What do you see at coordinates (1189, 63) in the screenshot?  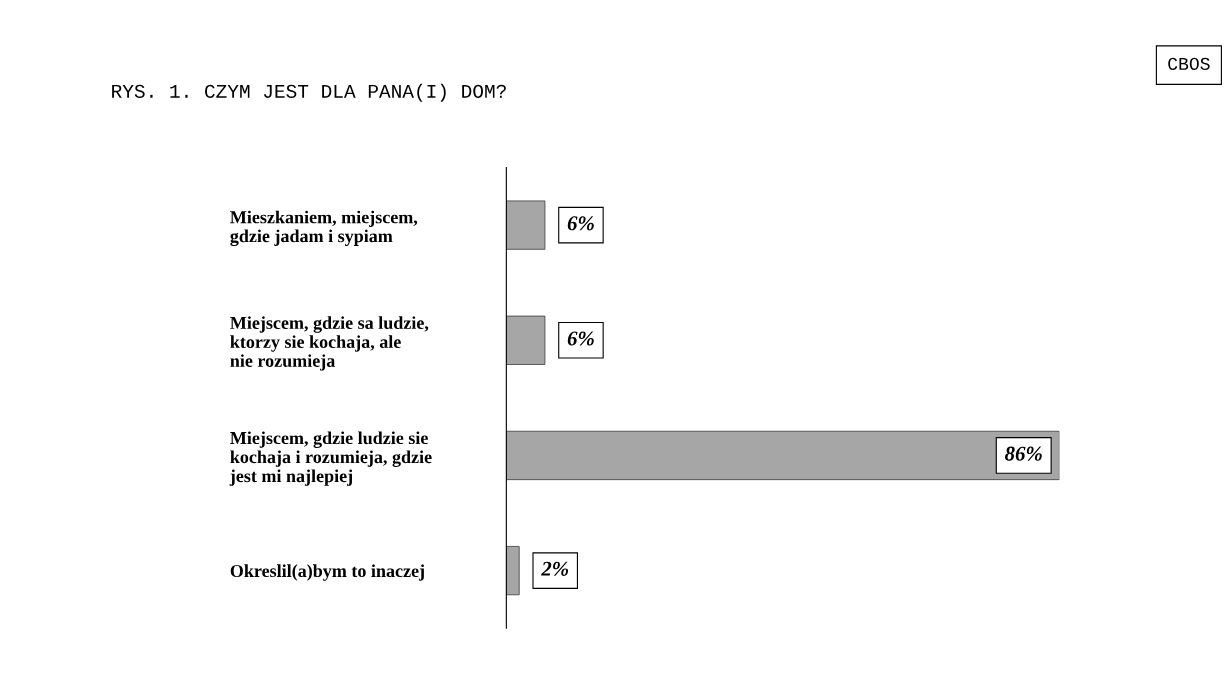 I see `text: CBOS` at bounding box center [1189, 63].